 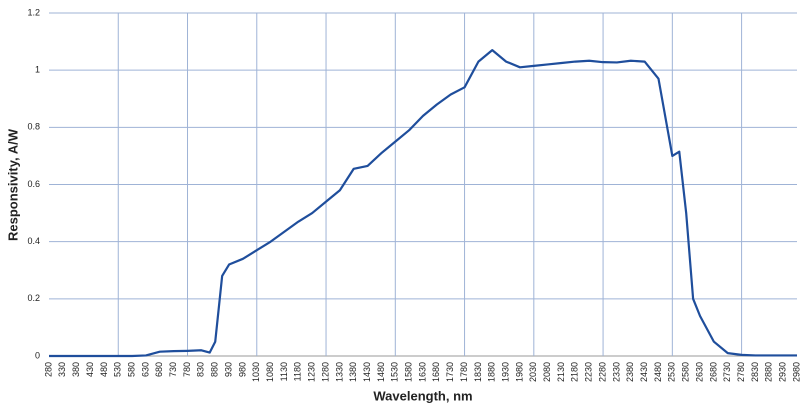 I want to click on x-tick-label: 430, so click(x=90, y=369).